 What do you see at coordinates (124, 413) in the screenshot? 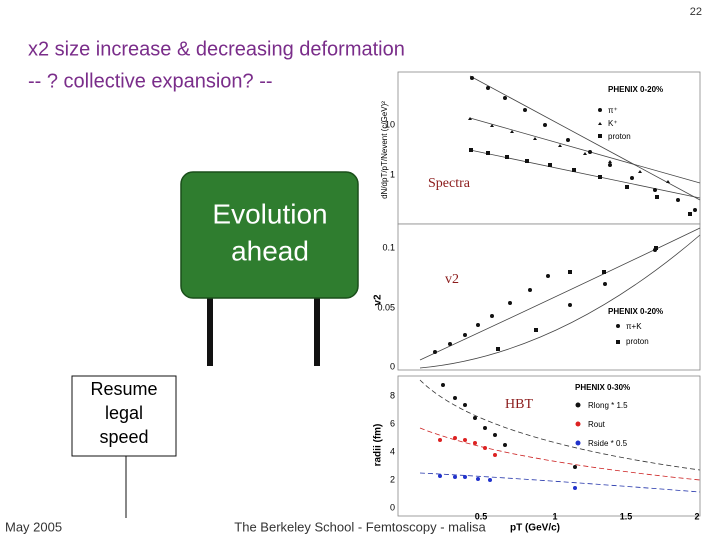
I see `sign-text: legal` at bounding box center [124, 413].